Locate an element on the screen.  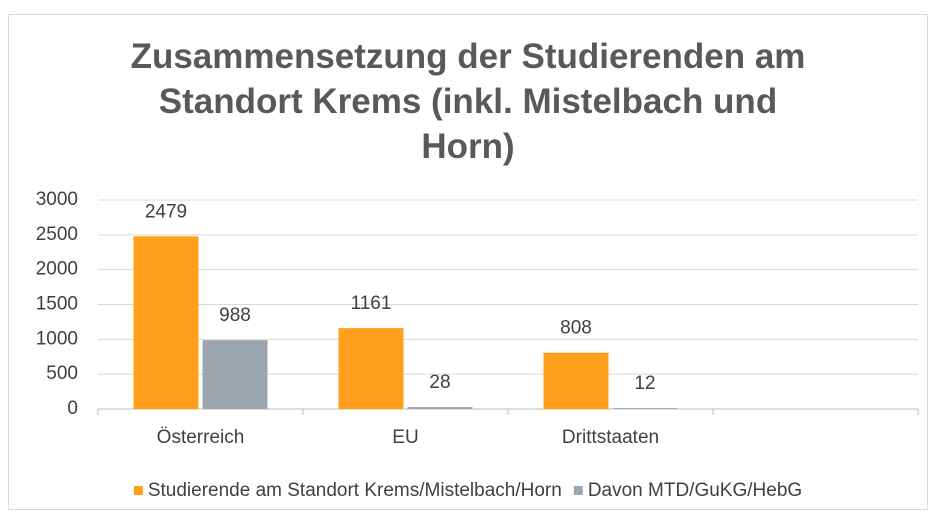
x-tick-label: EU is located at coordinates (405, 437).